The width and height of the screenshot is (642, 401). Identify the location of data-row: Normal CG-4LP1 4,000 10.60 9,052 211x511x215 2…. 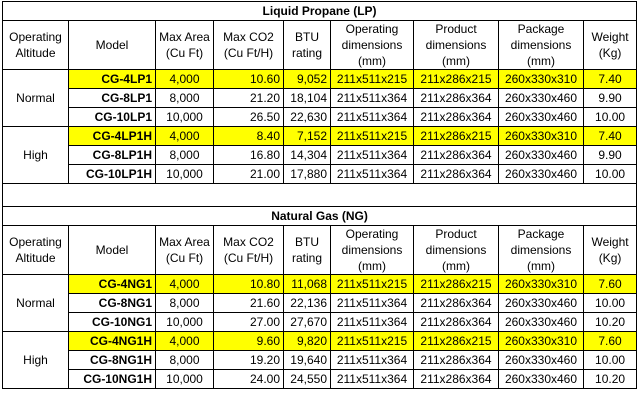
(320, 98).